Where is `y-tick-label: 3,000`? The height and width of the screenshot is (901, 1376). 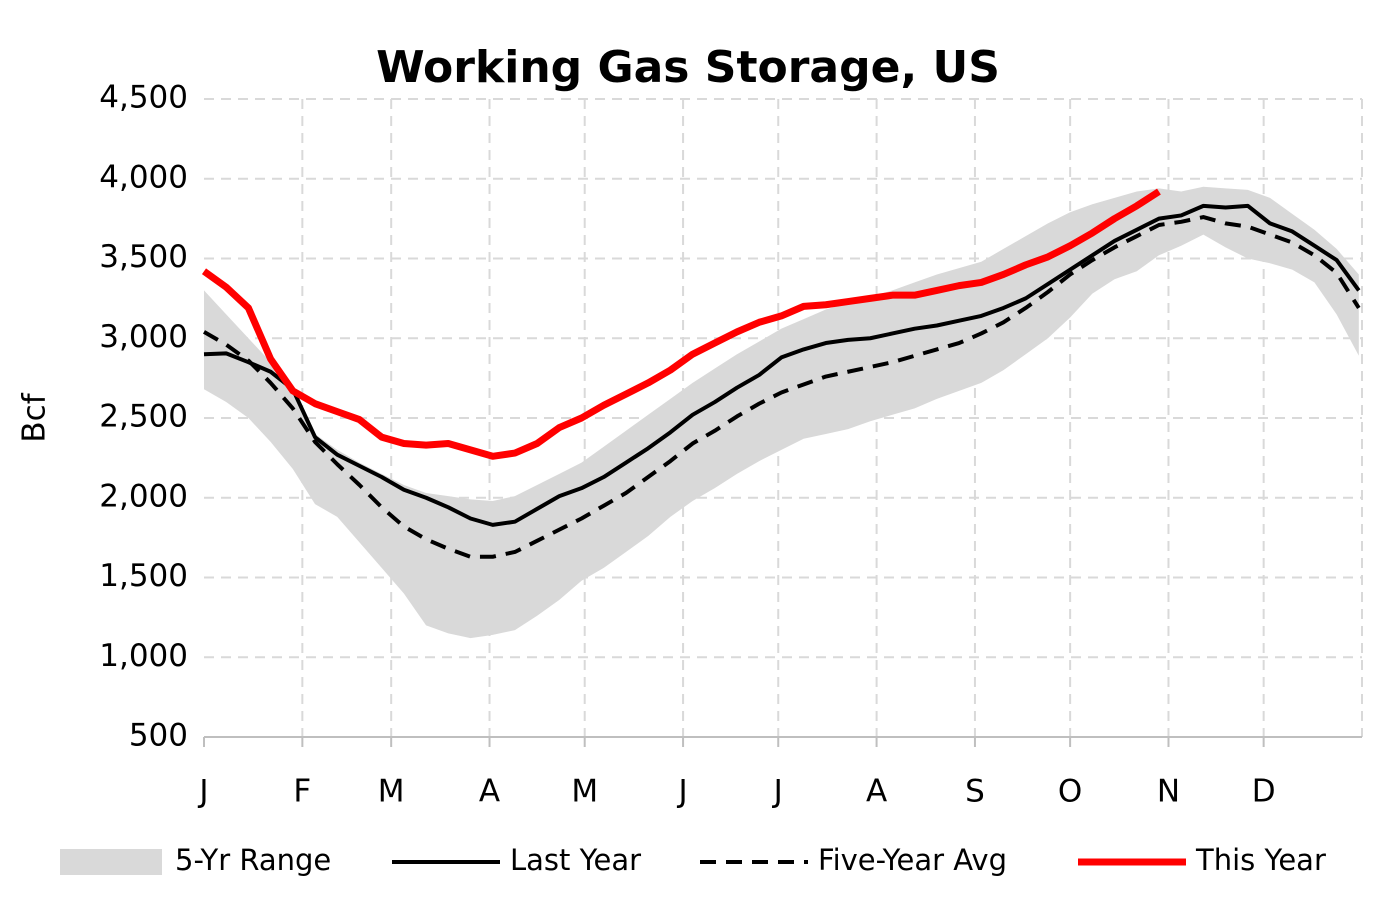
y-tick-label: 3,000 is located at coordinates (143, 337).